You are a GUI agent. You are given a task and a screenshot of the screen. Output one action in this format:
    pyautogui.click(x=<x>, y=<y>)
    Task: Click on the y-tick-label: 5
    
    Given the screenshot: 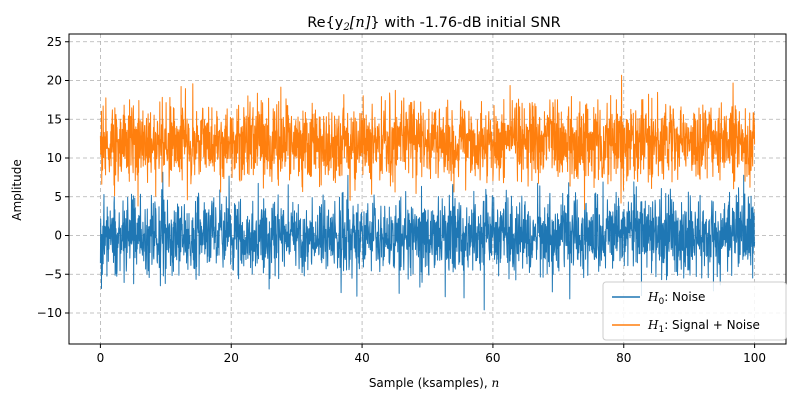 What is the action you would take?
    pyautogui.click(x=58, y=197)
    